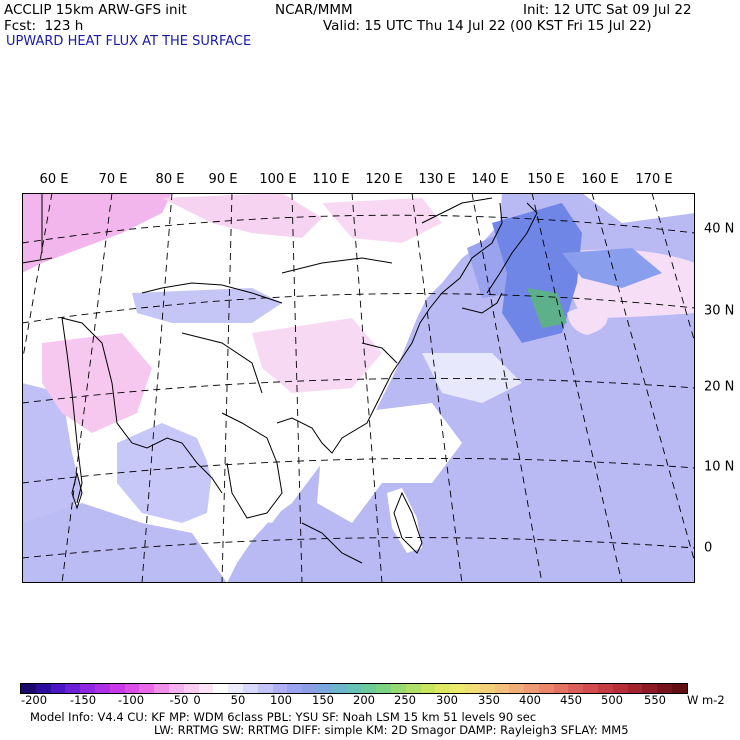 The height and width of the screenshot is (740, 740). What do you see at coordinates (164, 473) in the screenshot?
I see `bay-of-bengal` at bounding box center [164, 473].